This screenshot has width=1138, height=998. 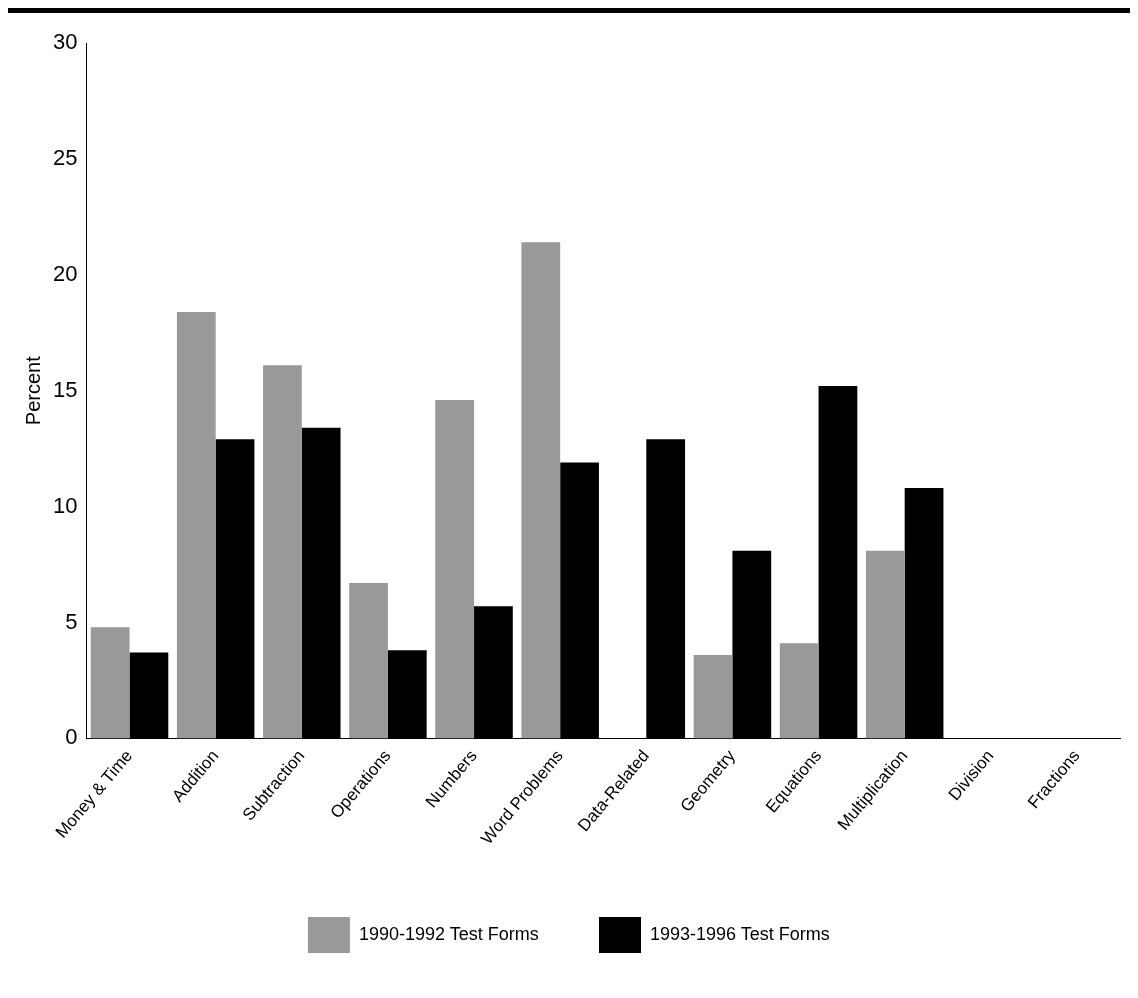 What do you see at coordinates (448, 933) in the screenshot?
I see `legend-label: 1990-1992 Test Forms` at bounding box center [448, 933].